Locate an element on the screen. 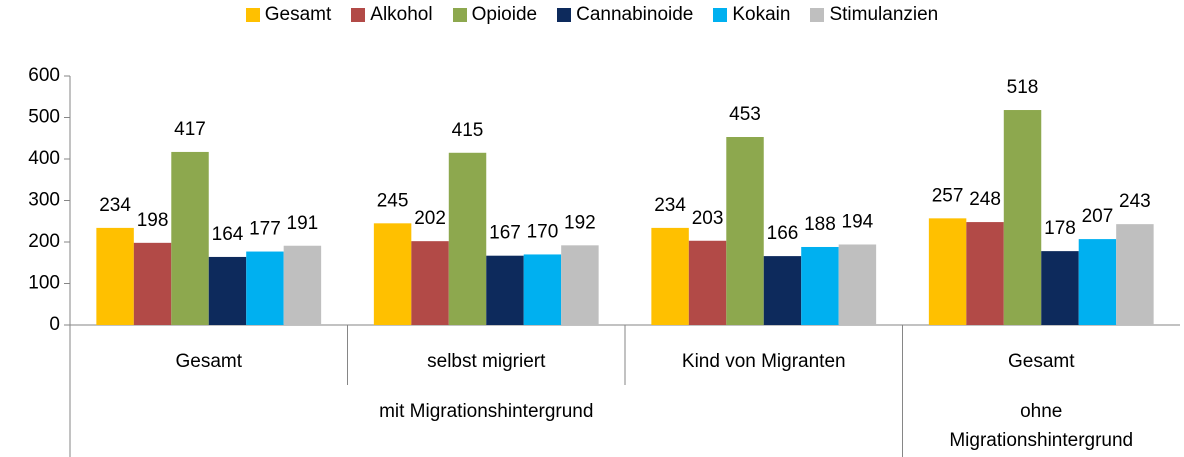 This screenshot has width=1184, height=457. data-label: 243 is located at coordinates (1135, 201).